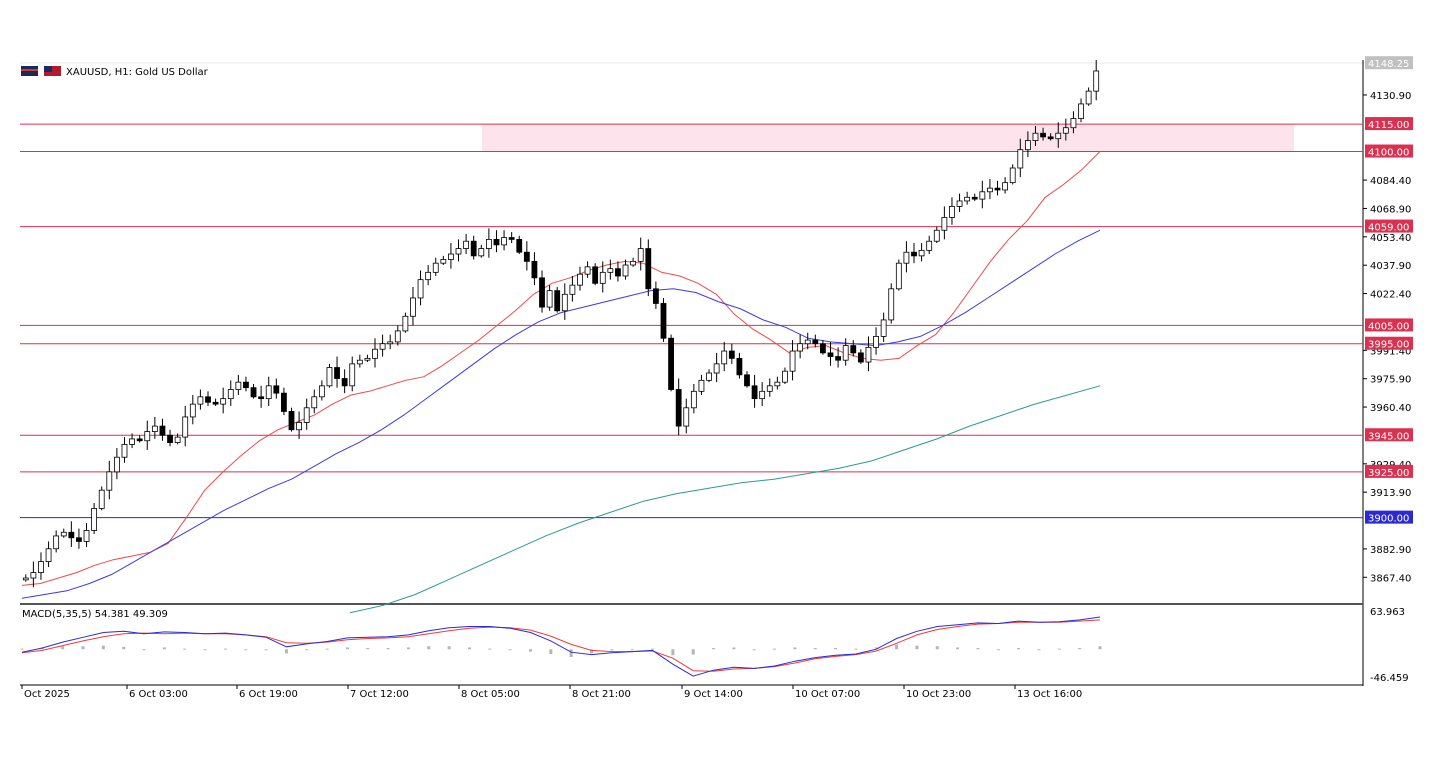 This screenshot has width=1434, height=760. I want to click on time-tick-label: 6 Oct 19:00, so click(268, 694).